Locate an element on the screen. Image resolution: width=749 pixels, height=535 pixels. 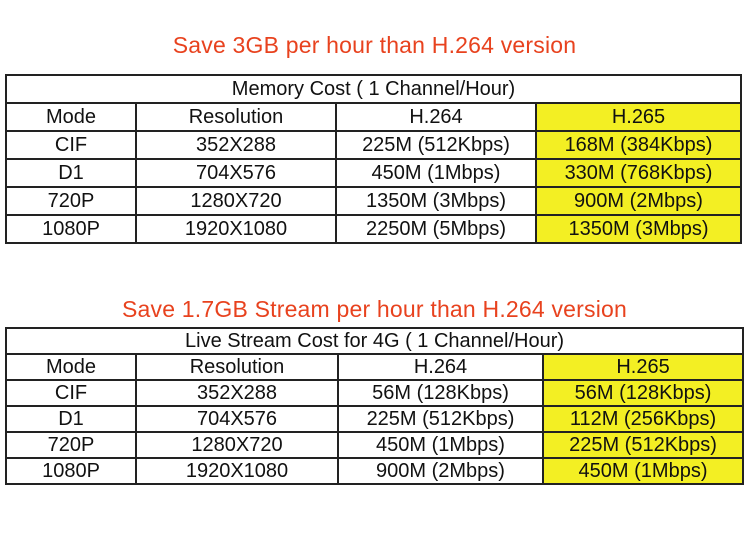
h265-cell: 168M (384Kbps) is located at coordinates (638, 145).